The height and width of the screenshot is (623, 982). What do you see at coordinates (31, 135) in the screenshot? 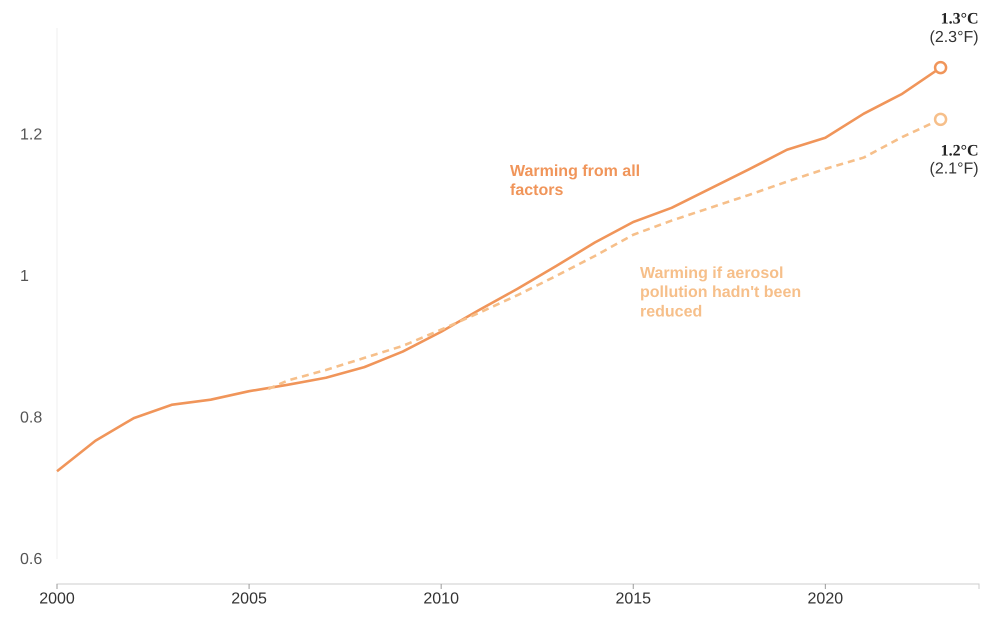
I see `y-tick-label: 1.2` at bounding box center [31, 135].